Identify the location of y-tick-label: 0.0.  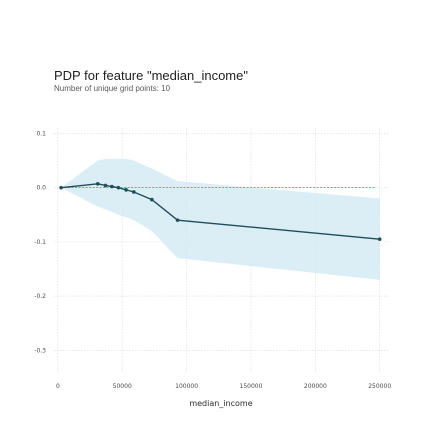
(41, 188).